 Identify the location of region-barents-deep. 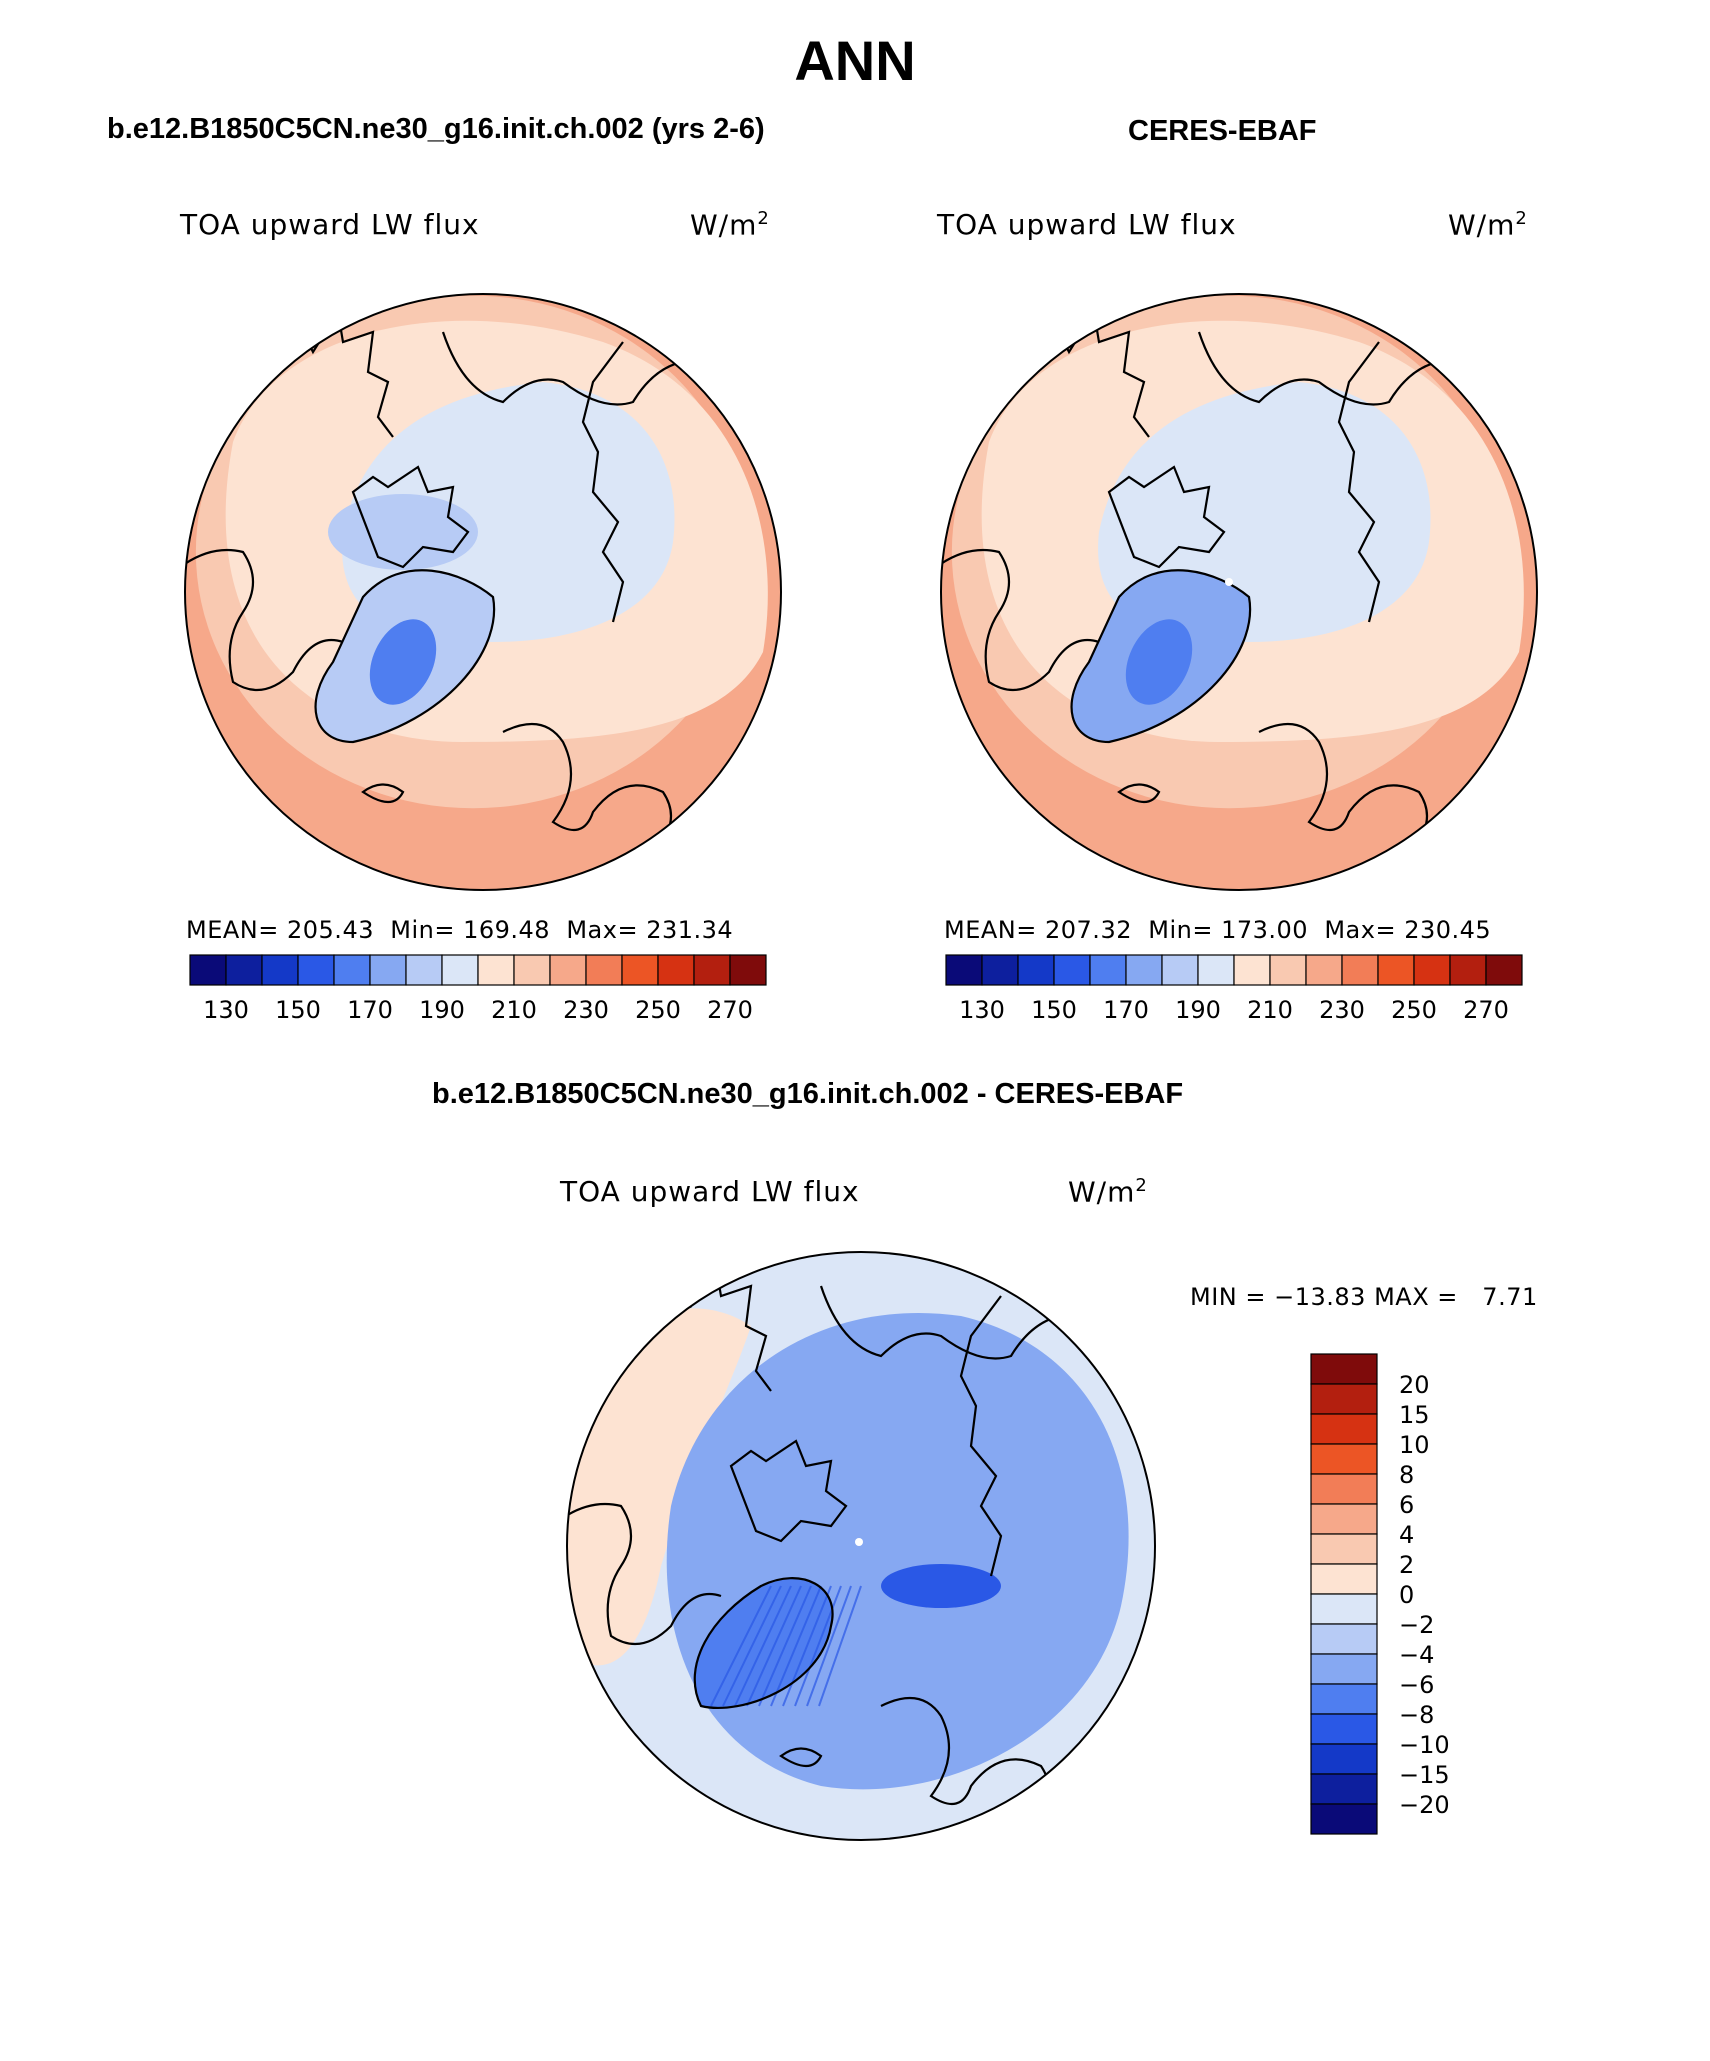
(941, 1586).